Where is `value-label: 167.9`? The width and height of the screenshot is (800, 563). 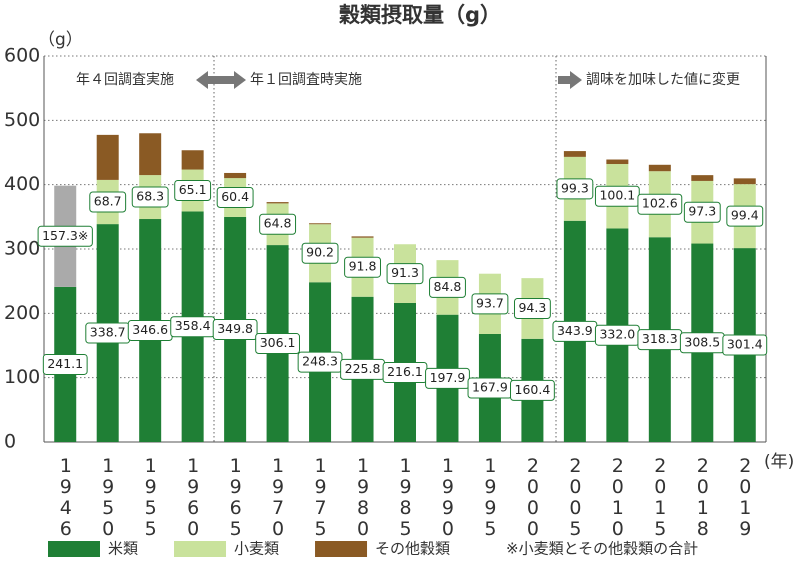 value-label: 167.9 is located at coordinates (490, 388).